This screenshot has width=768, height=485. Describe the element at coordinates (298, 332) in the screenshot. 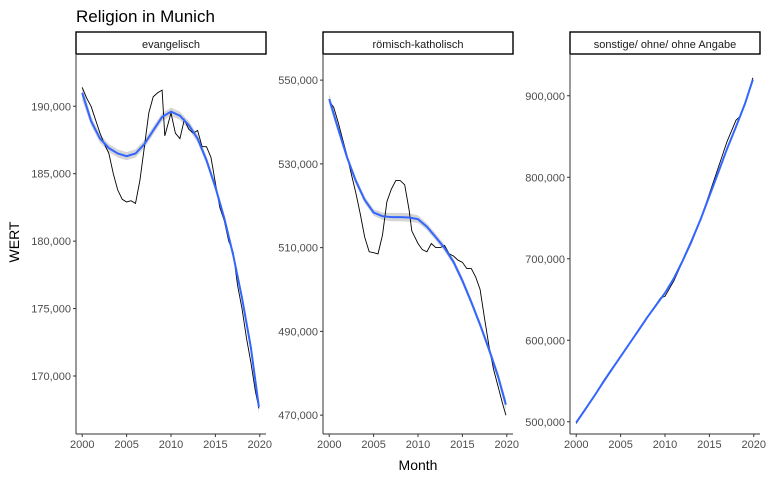

I see `y-tick-label: 490,000` at that location.